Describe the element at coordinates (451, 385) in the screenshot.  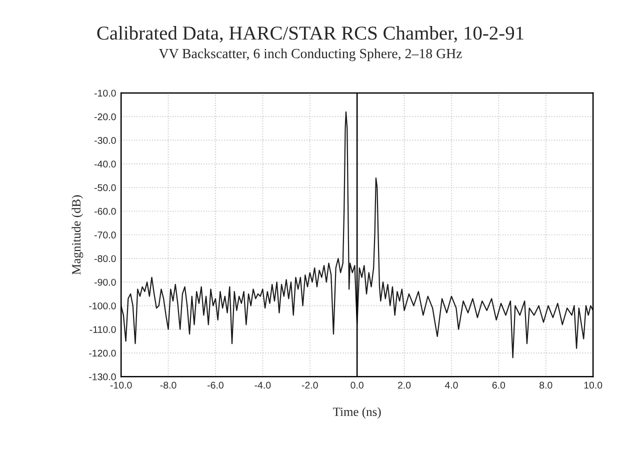
I see `x-tick-label: 4.0` at that location.